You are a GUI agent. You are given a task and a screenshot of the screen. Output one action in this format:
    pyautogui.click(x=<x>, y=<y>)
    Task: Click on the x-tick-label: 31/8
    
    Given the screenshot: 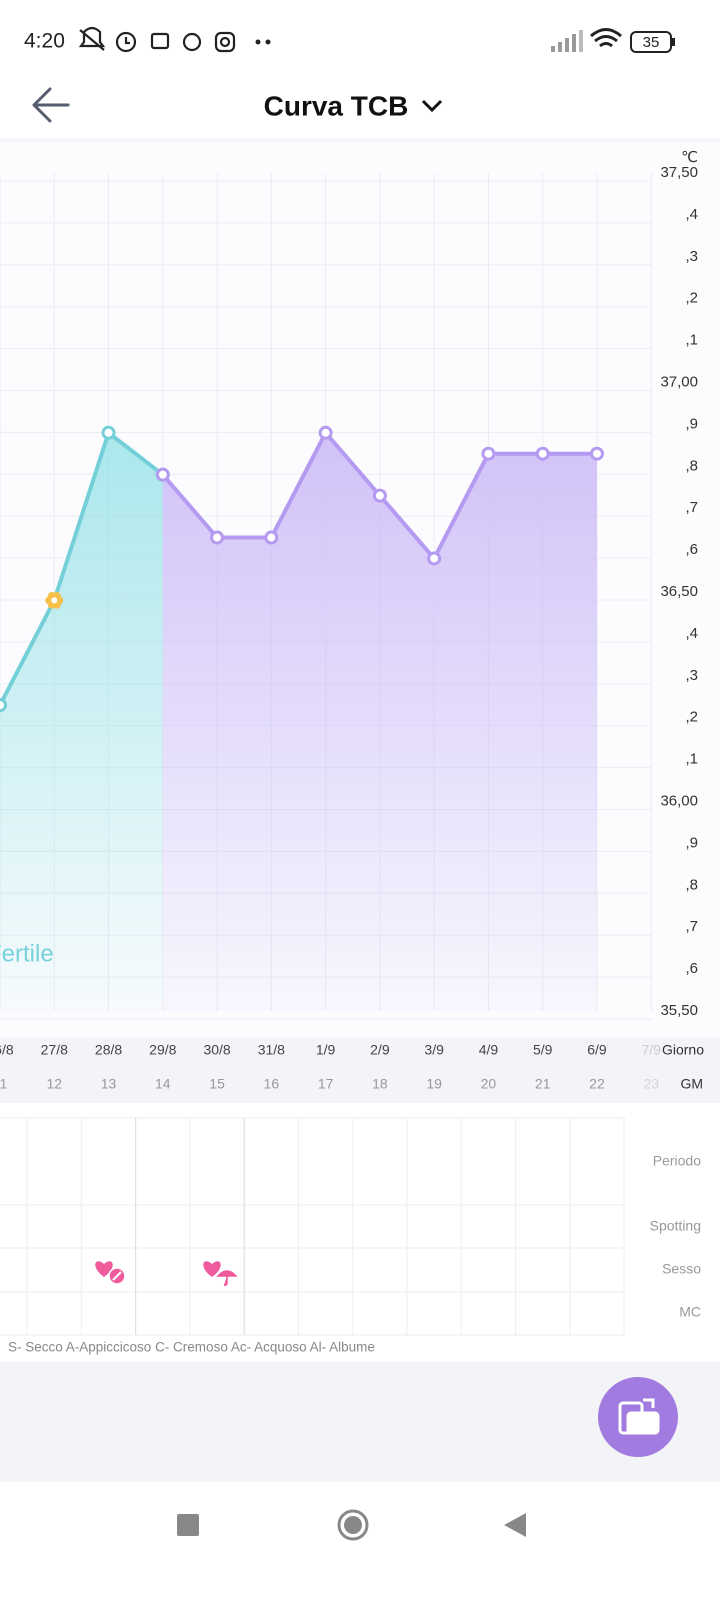 What is the action you would take?
    pyautogui.click(x=271, y=1050)
    